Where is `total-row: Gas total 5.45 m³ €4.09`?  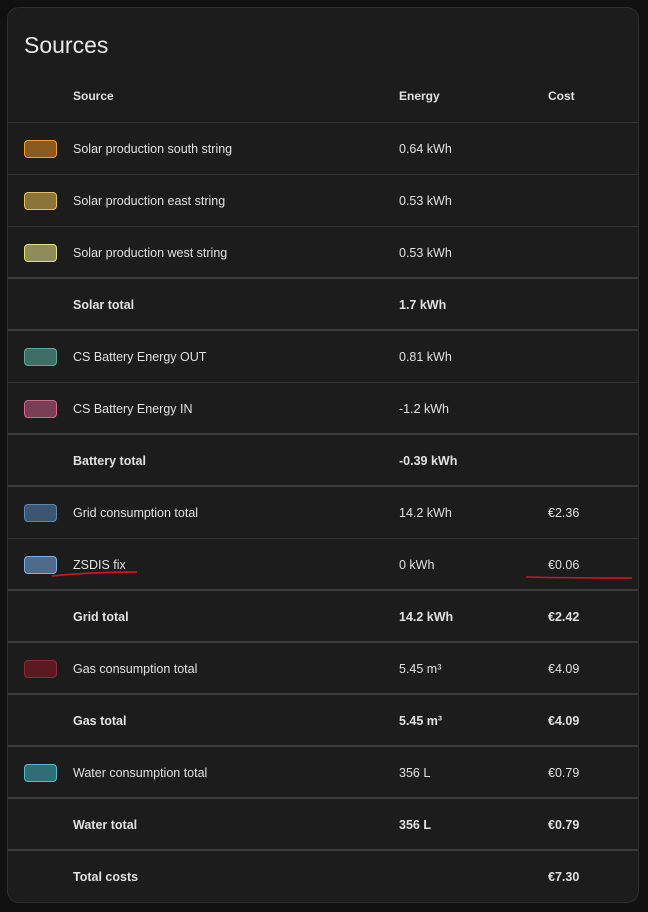
total-row: Gas total 5.45 m³ €4.09 is located at coordinates (323, 721).